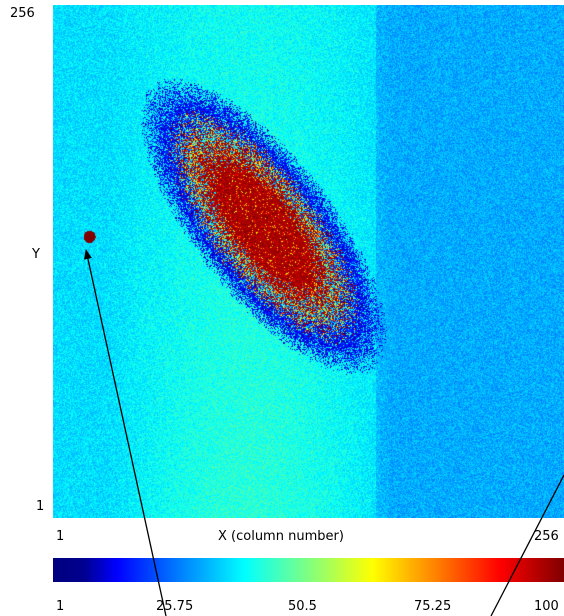 This screenshot has height=616, width=564. I want to click on y-axis-label: Y, so click(36, 254).